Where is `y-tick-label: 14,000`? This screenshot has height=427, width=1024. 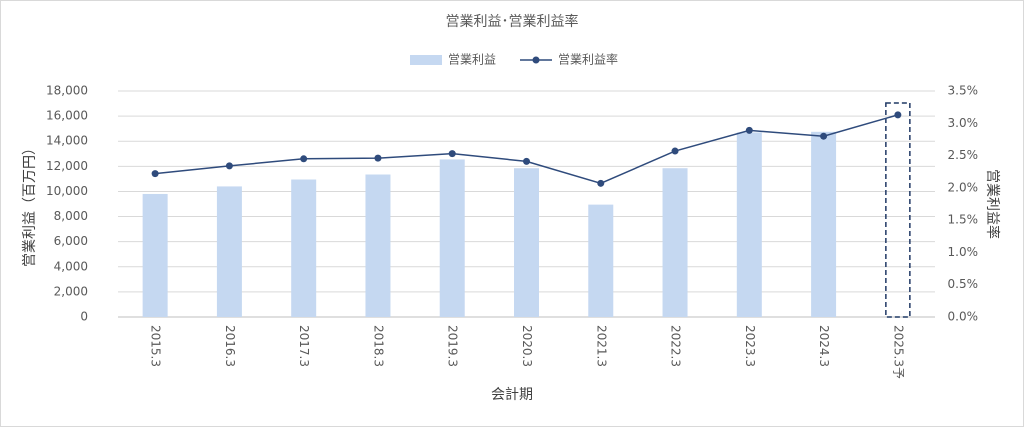
y-tick-label: 14,000 is located at coordinates (67, 141).